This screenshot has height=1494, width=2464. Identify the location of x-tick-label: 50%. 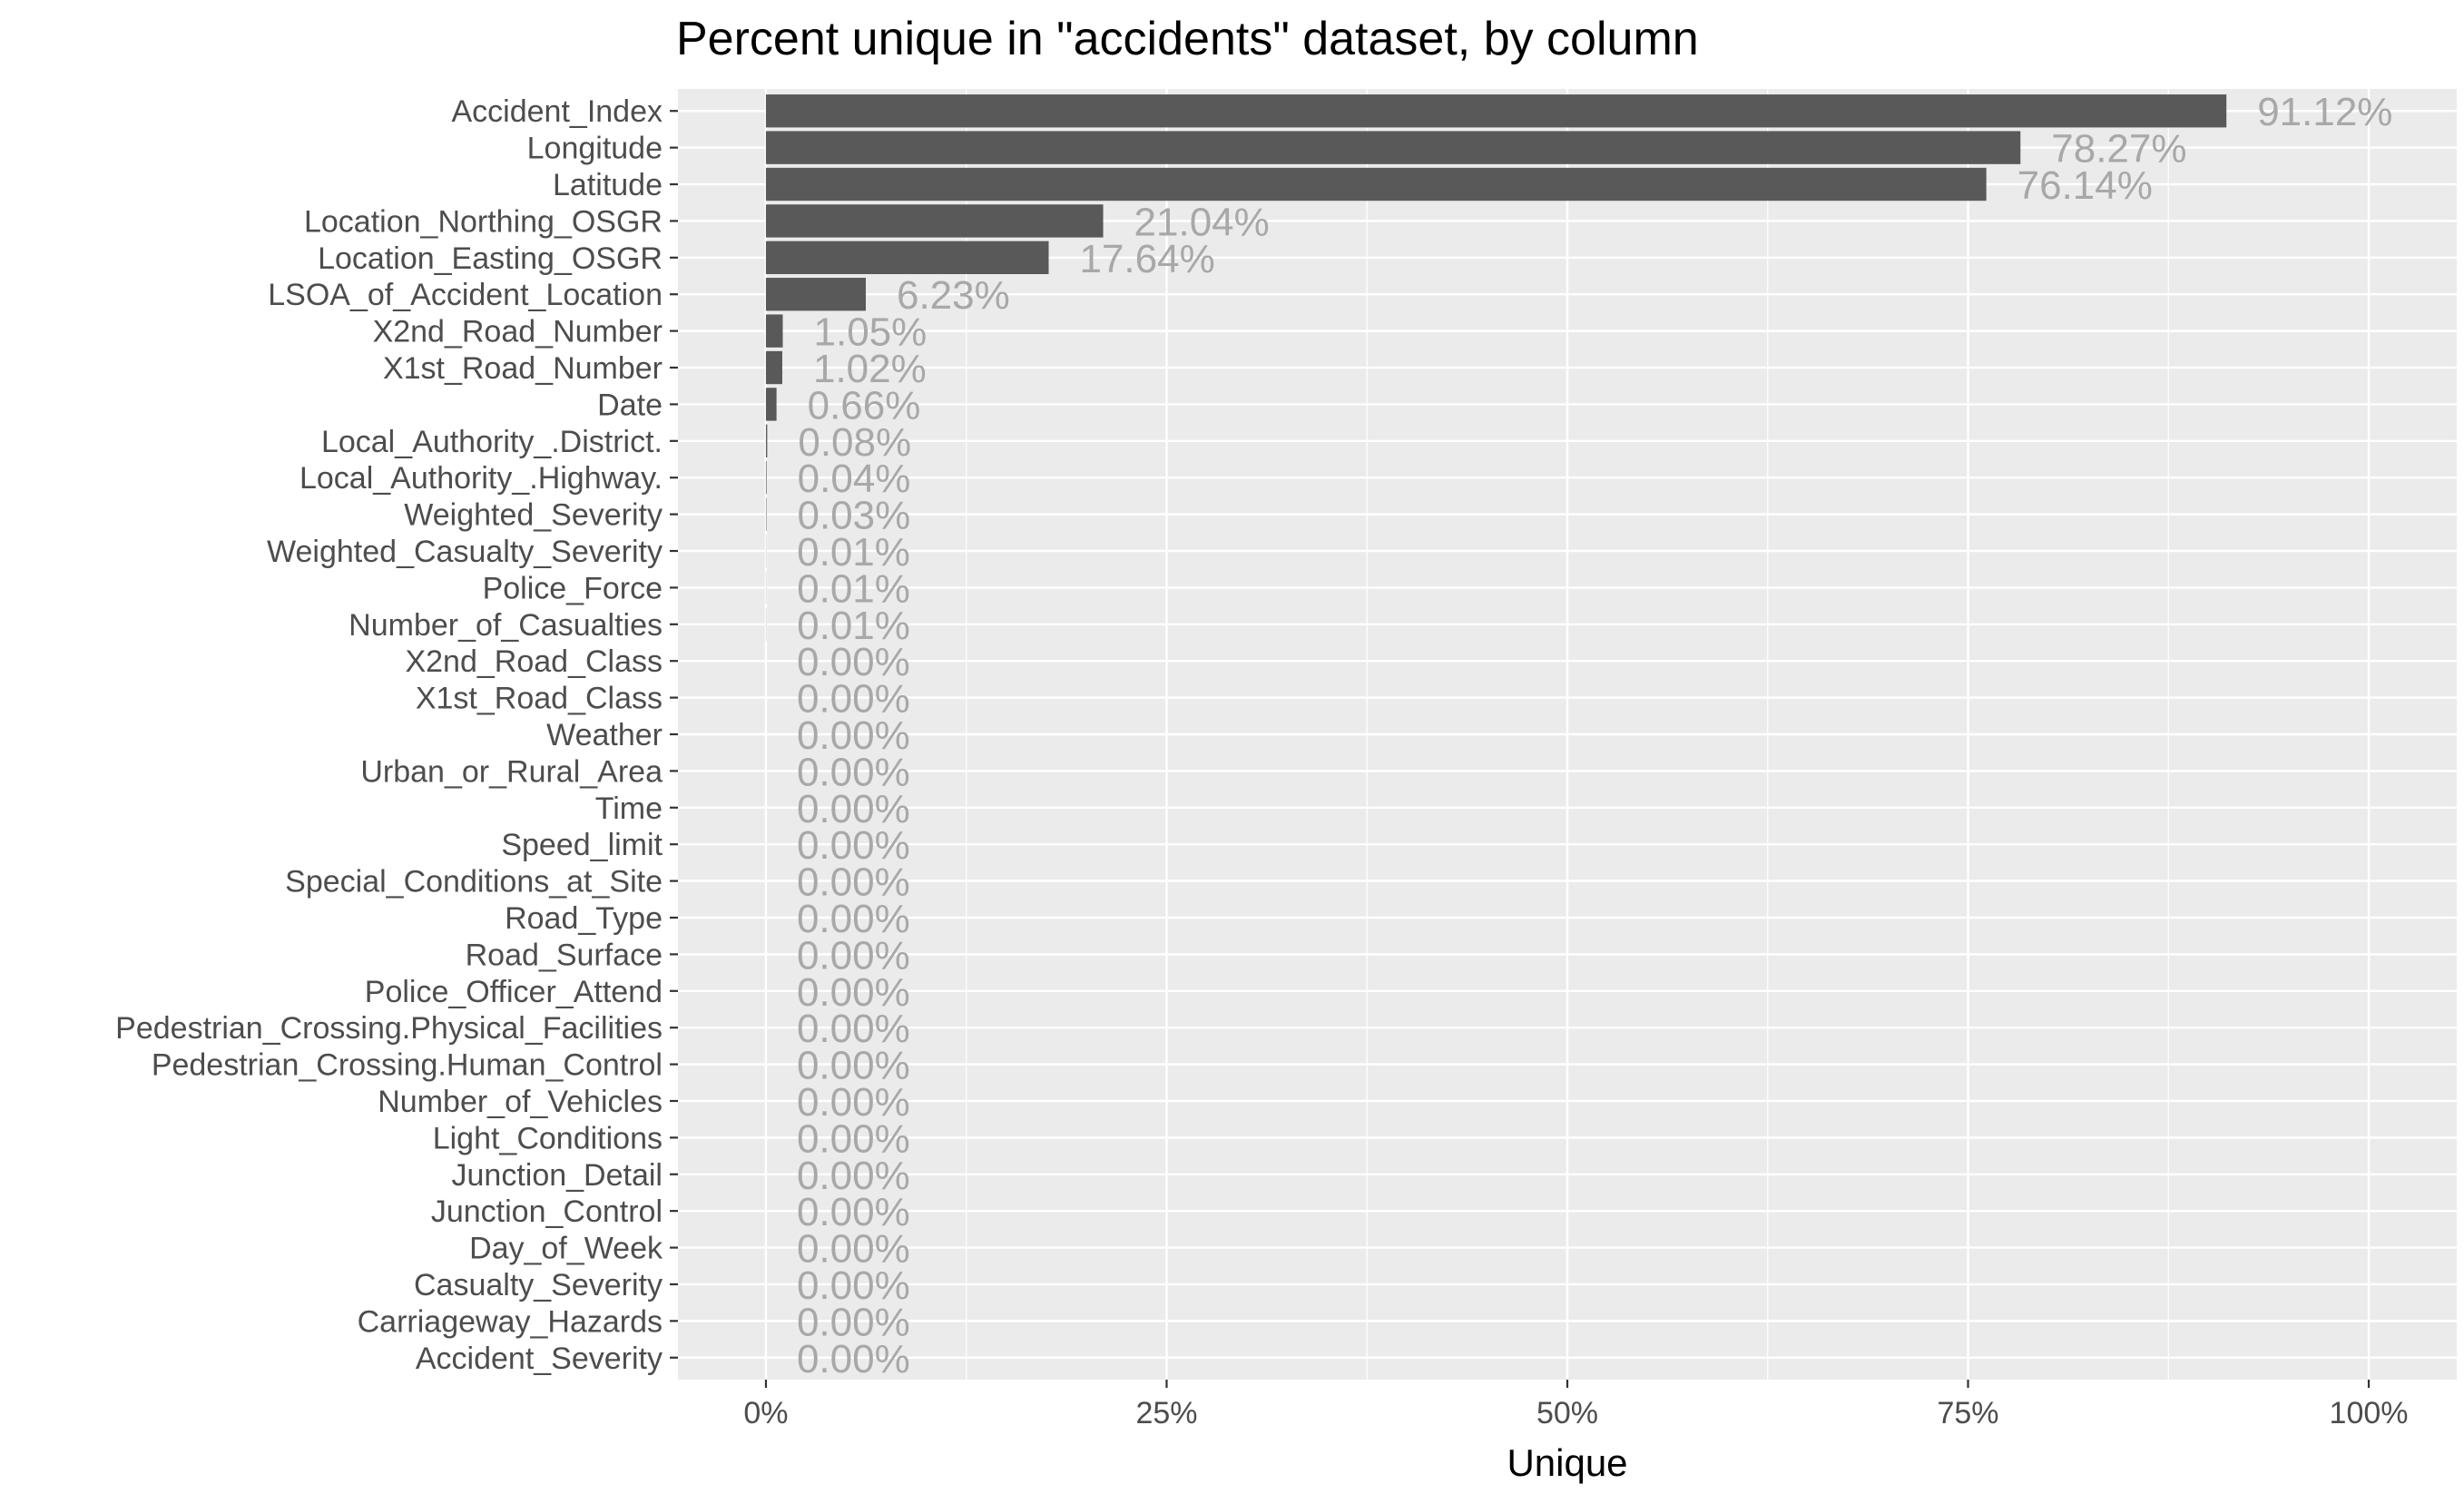
(1567, 1413).